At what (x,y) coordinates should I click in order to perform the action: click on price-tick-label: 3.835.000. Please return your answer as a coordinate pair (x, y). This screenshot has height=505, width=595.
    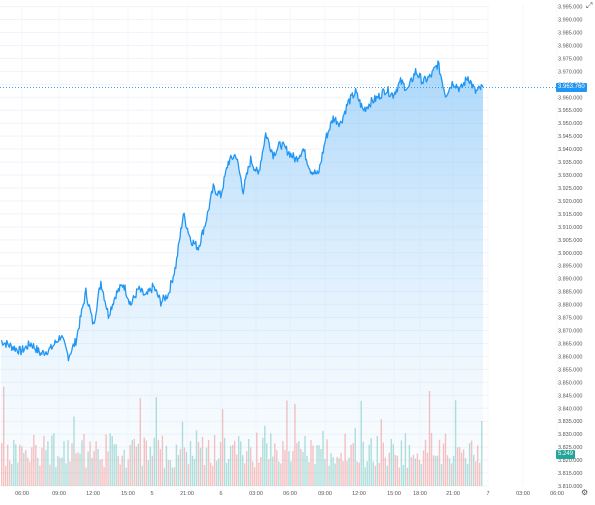
    Looking at the image, I should click on (570, 422).